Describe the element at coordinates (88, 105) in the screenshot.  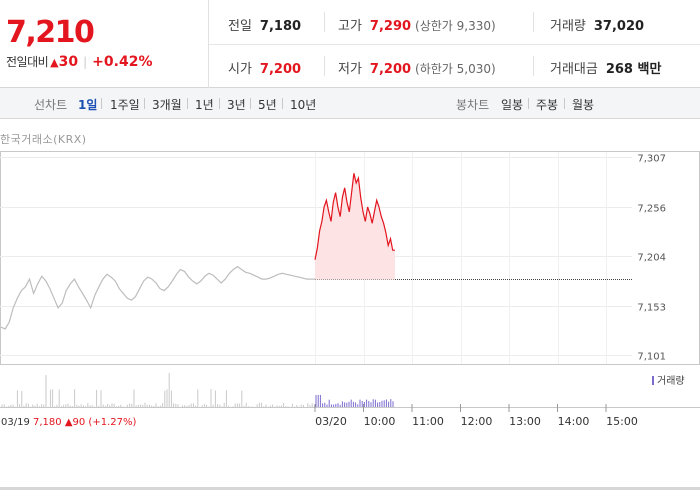
I see `tab-1-day: 1일` at that location.